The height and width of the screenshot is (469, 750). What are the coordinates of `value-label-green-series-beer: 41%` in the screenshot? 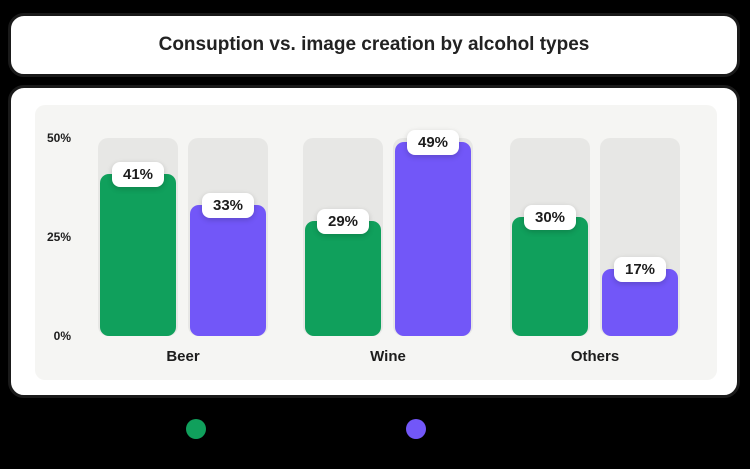 It's located at (138, 174).